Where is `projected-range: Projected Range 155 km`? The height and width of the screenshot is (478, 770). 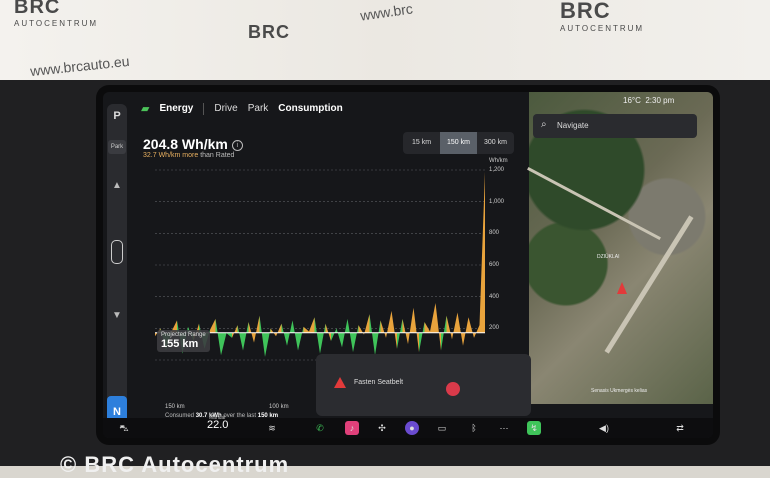
projected-range: Projected Range 155 km is located at coordinates (183, 341).